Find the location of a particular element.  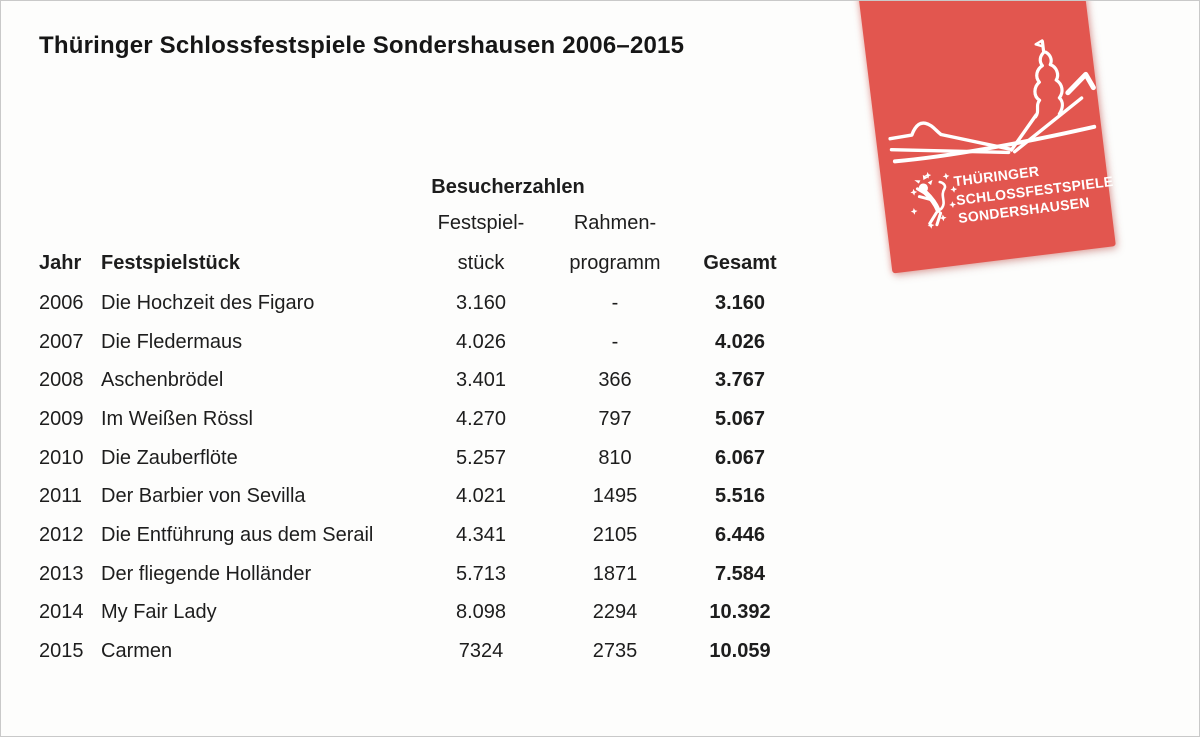

cell-jahr: 2010 is located at coordinates (61, 457).